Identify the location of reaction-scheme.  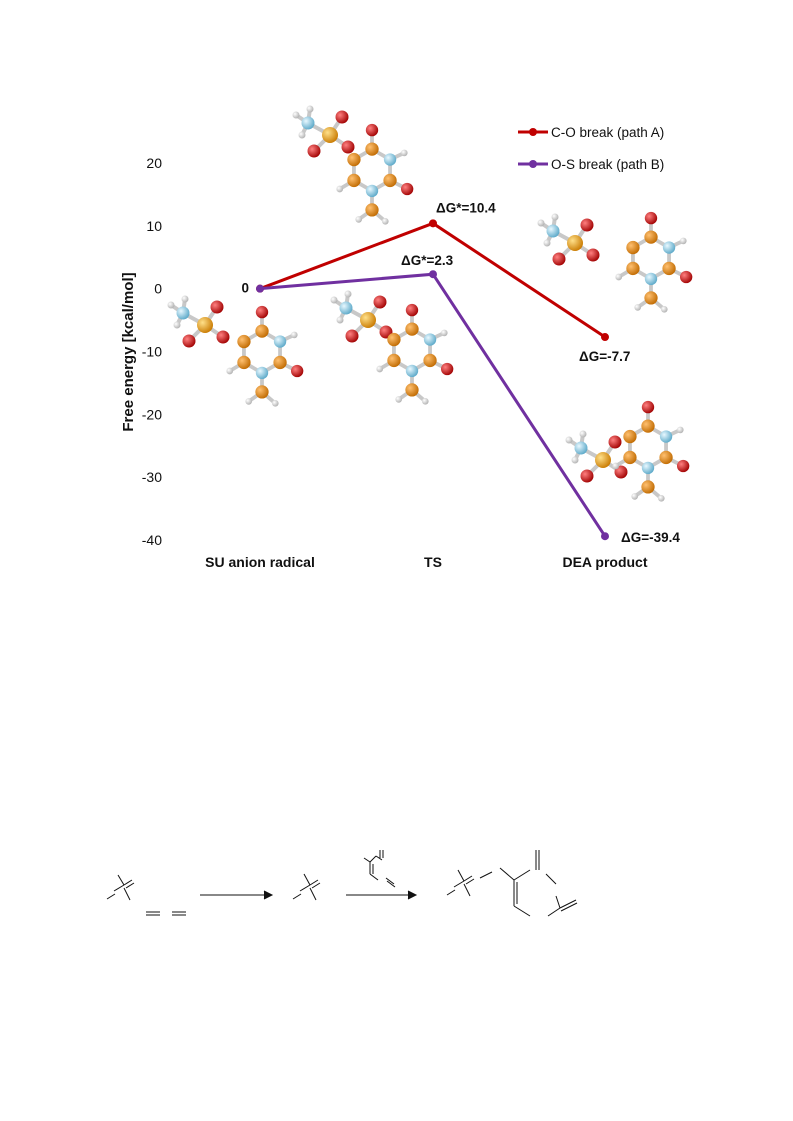
(342, 883).